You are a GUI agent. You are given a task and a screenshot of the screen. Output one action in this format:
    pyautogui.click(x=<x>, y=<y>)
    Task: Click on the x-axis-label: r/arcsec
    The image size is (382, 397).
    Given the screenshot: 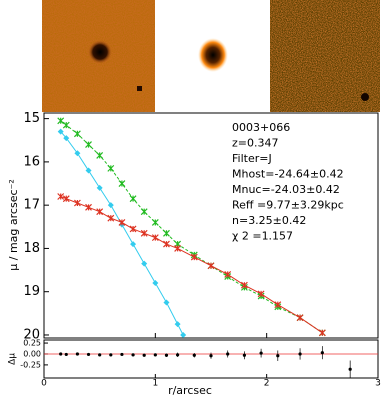 What is the action you would take?
    pyautogui.click(x=190, y=390)
    